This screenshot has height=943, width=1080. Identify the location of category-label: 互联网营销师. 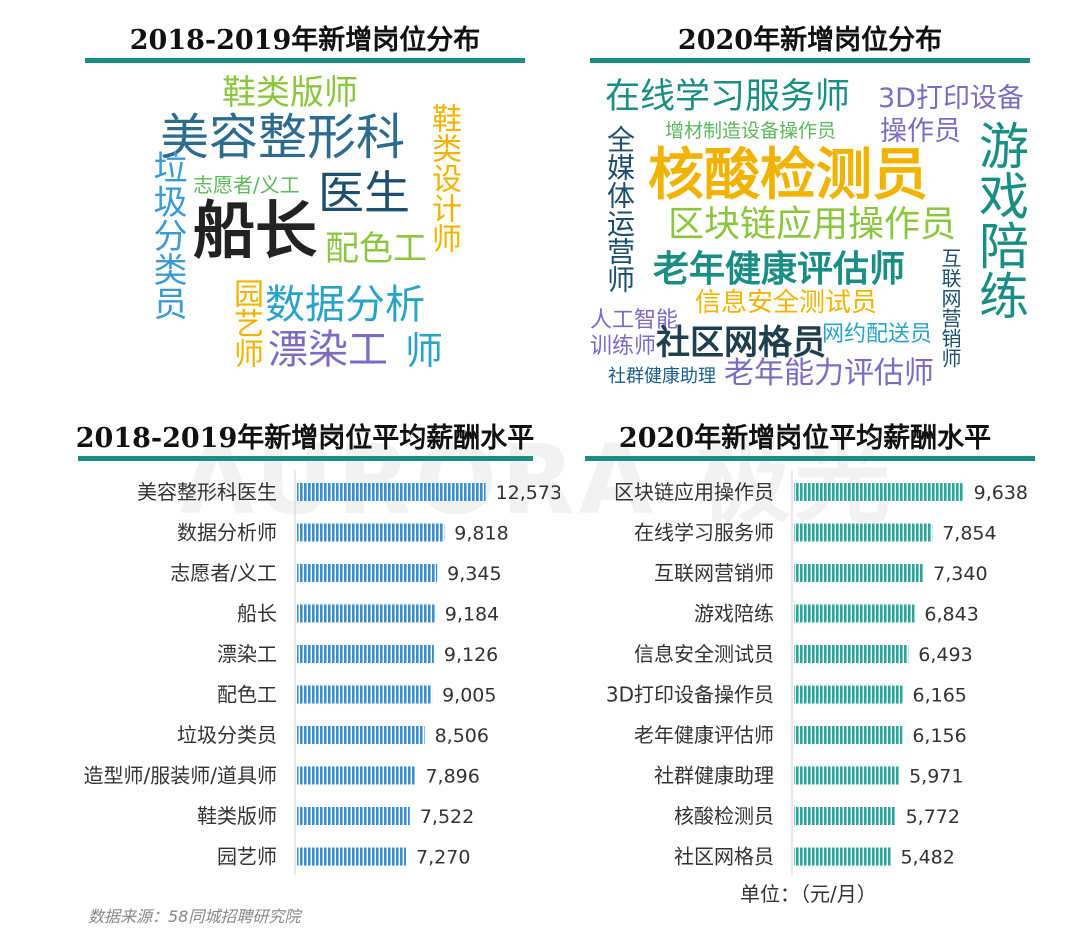
(714, 573).